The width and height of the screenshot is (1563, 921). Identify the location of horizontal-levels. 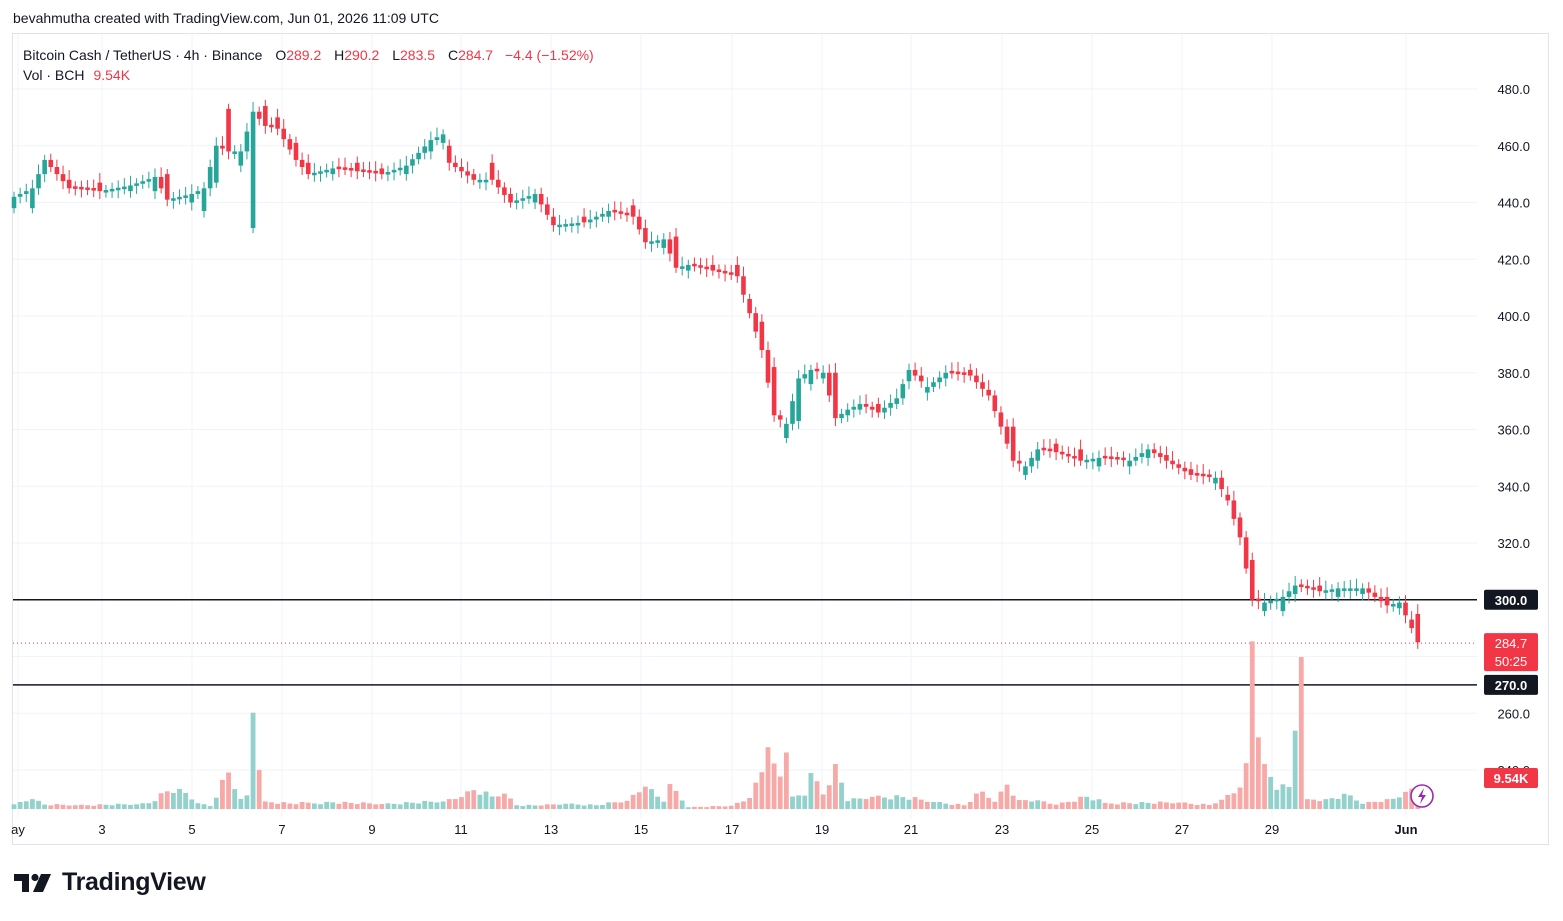
(745, 642).